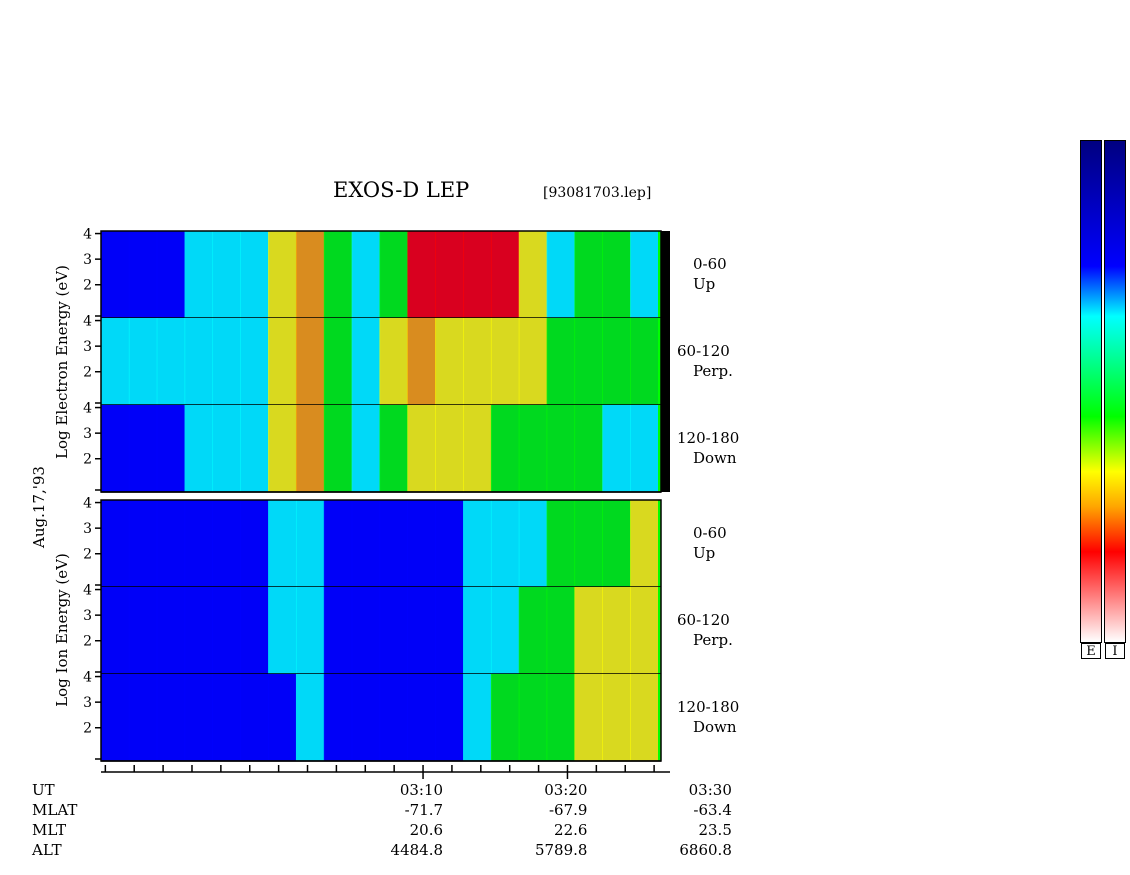 The image size is (1130, 875). Describe the element at coordinates (571, 830) in the screenshot. I see `footer-value: 22.6` at that location.